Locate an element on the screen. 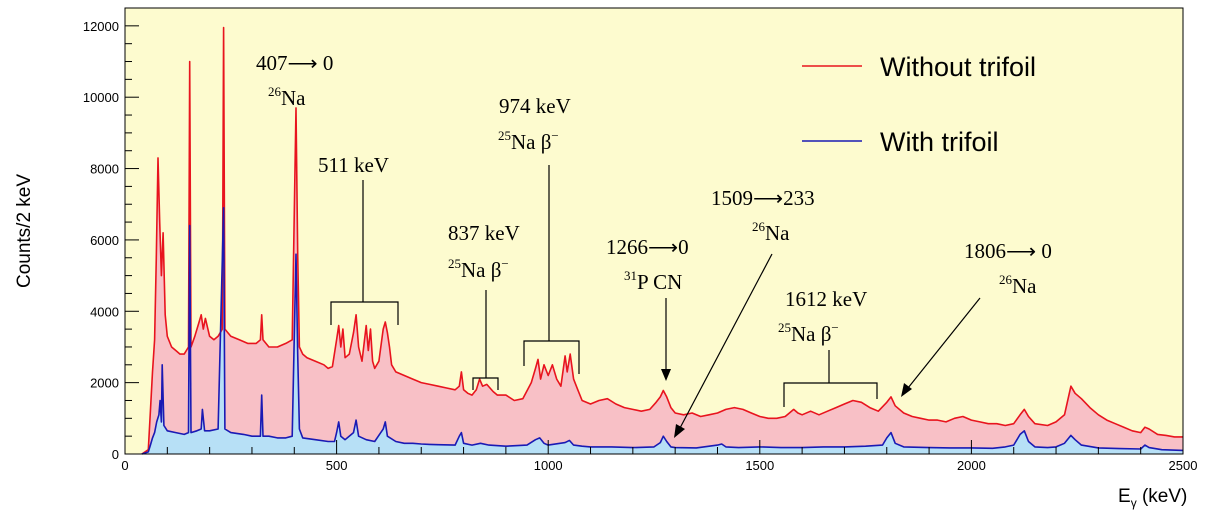  ann-407-dest: 0 is located at coordinates (326, 63).